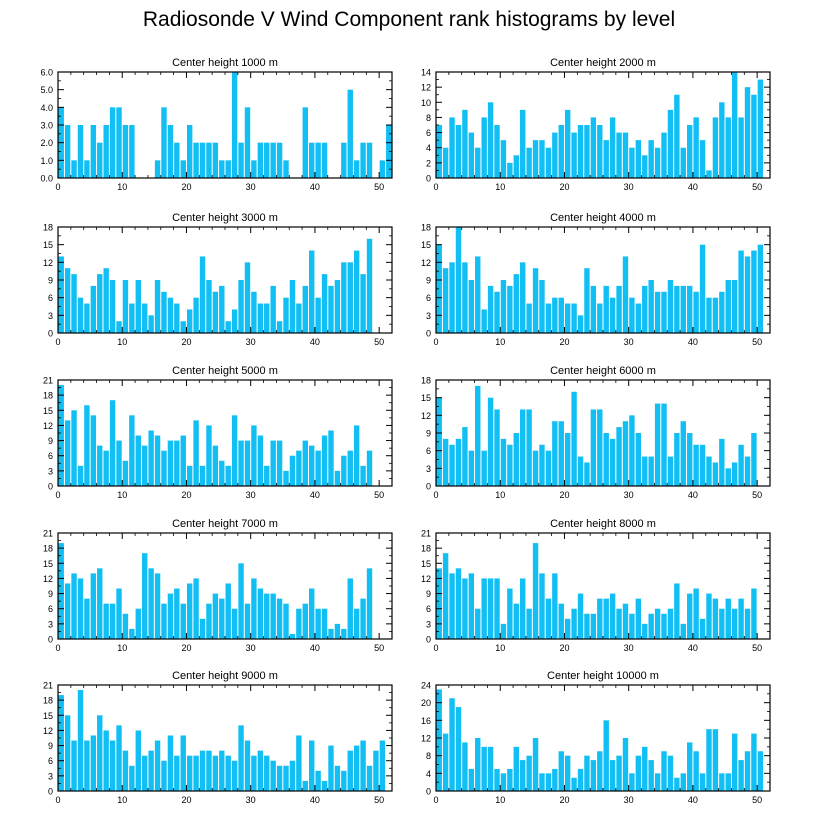 The width and height of the screenshot is (818, 824). Describe the element at coordinates (46, 179) in the screenshot. I see `y-tick-label: 0.0` at that location.